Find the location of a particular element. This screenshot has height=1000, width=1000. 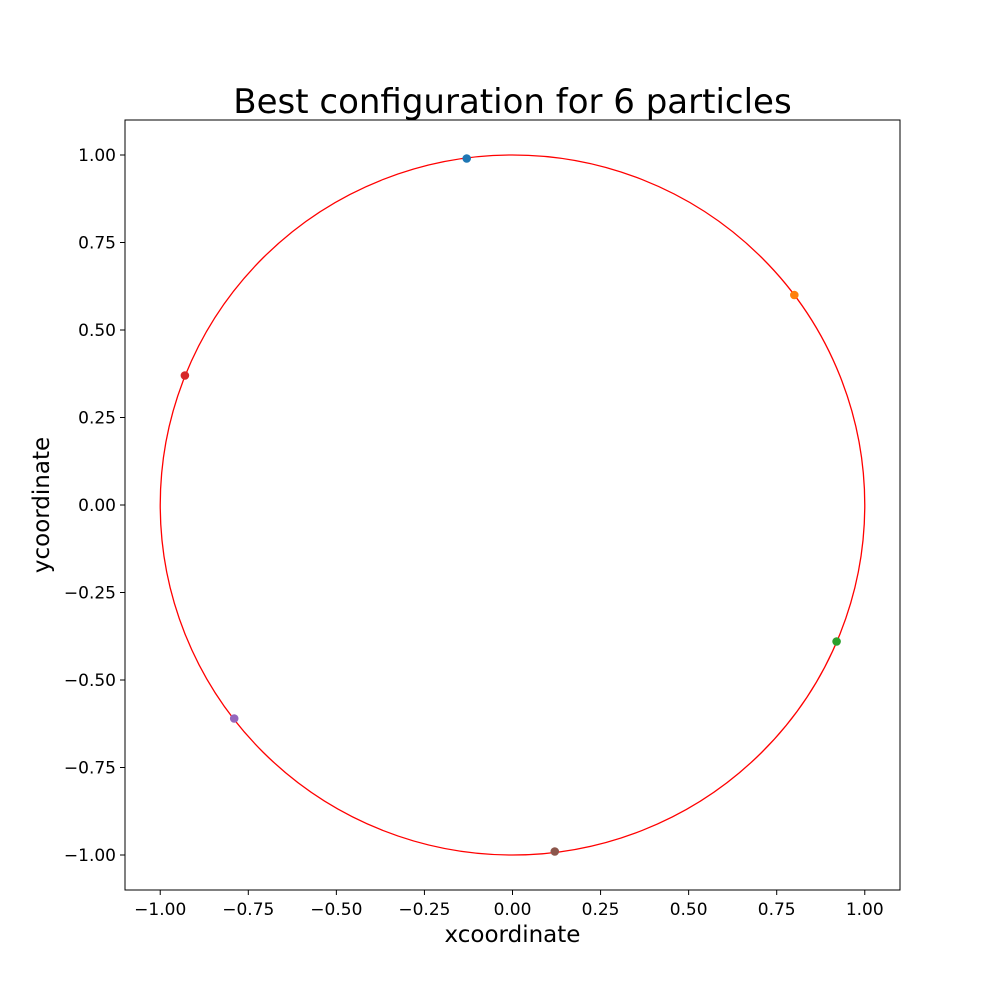

y-tick-label: −0.75 is located at coordinates (90, 769).